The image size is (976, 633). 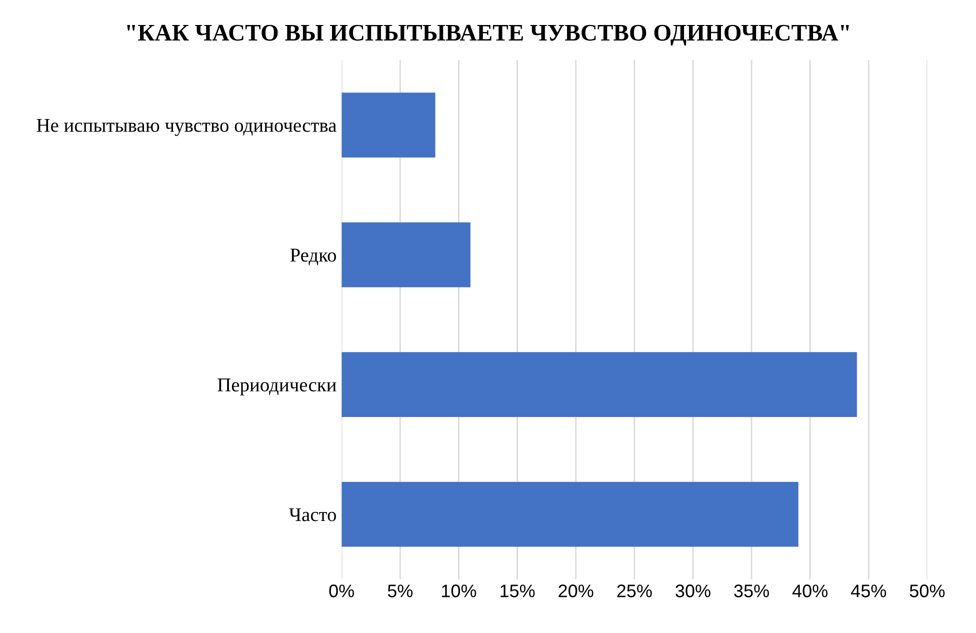 What do you see at coordinates (459, 591) in the screenshot?
I see `x-tick-label: 10%` at bounding box center [459, 591].